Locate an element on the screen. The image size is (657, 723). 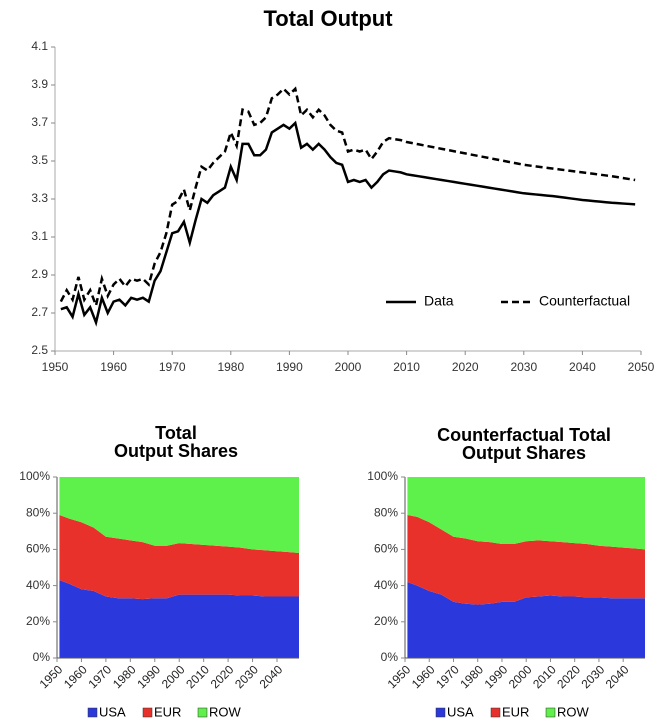
chart-title: Total Output is located at coordinates (328, 18).